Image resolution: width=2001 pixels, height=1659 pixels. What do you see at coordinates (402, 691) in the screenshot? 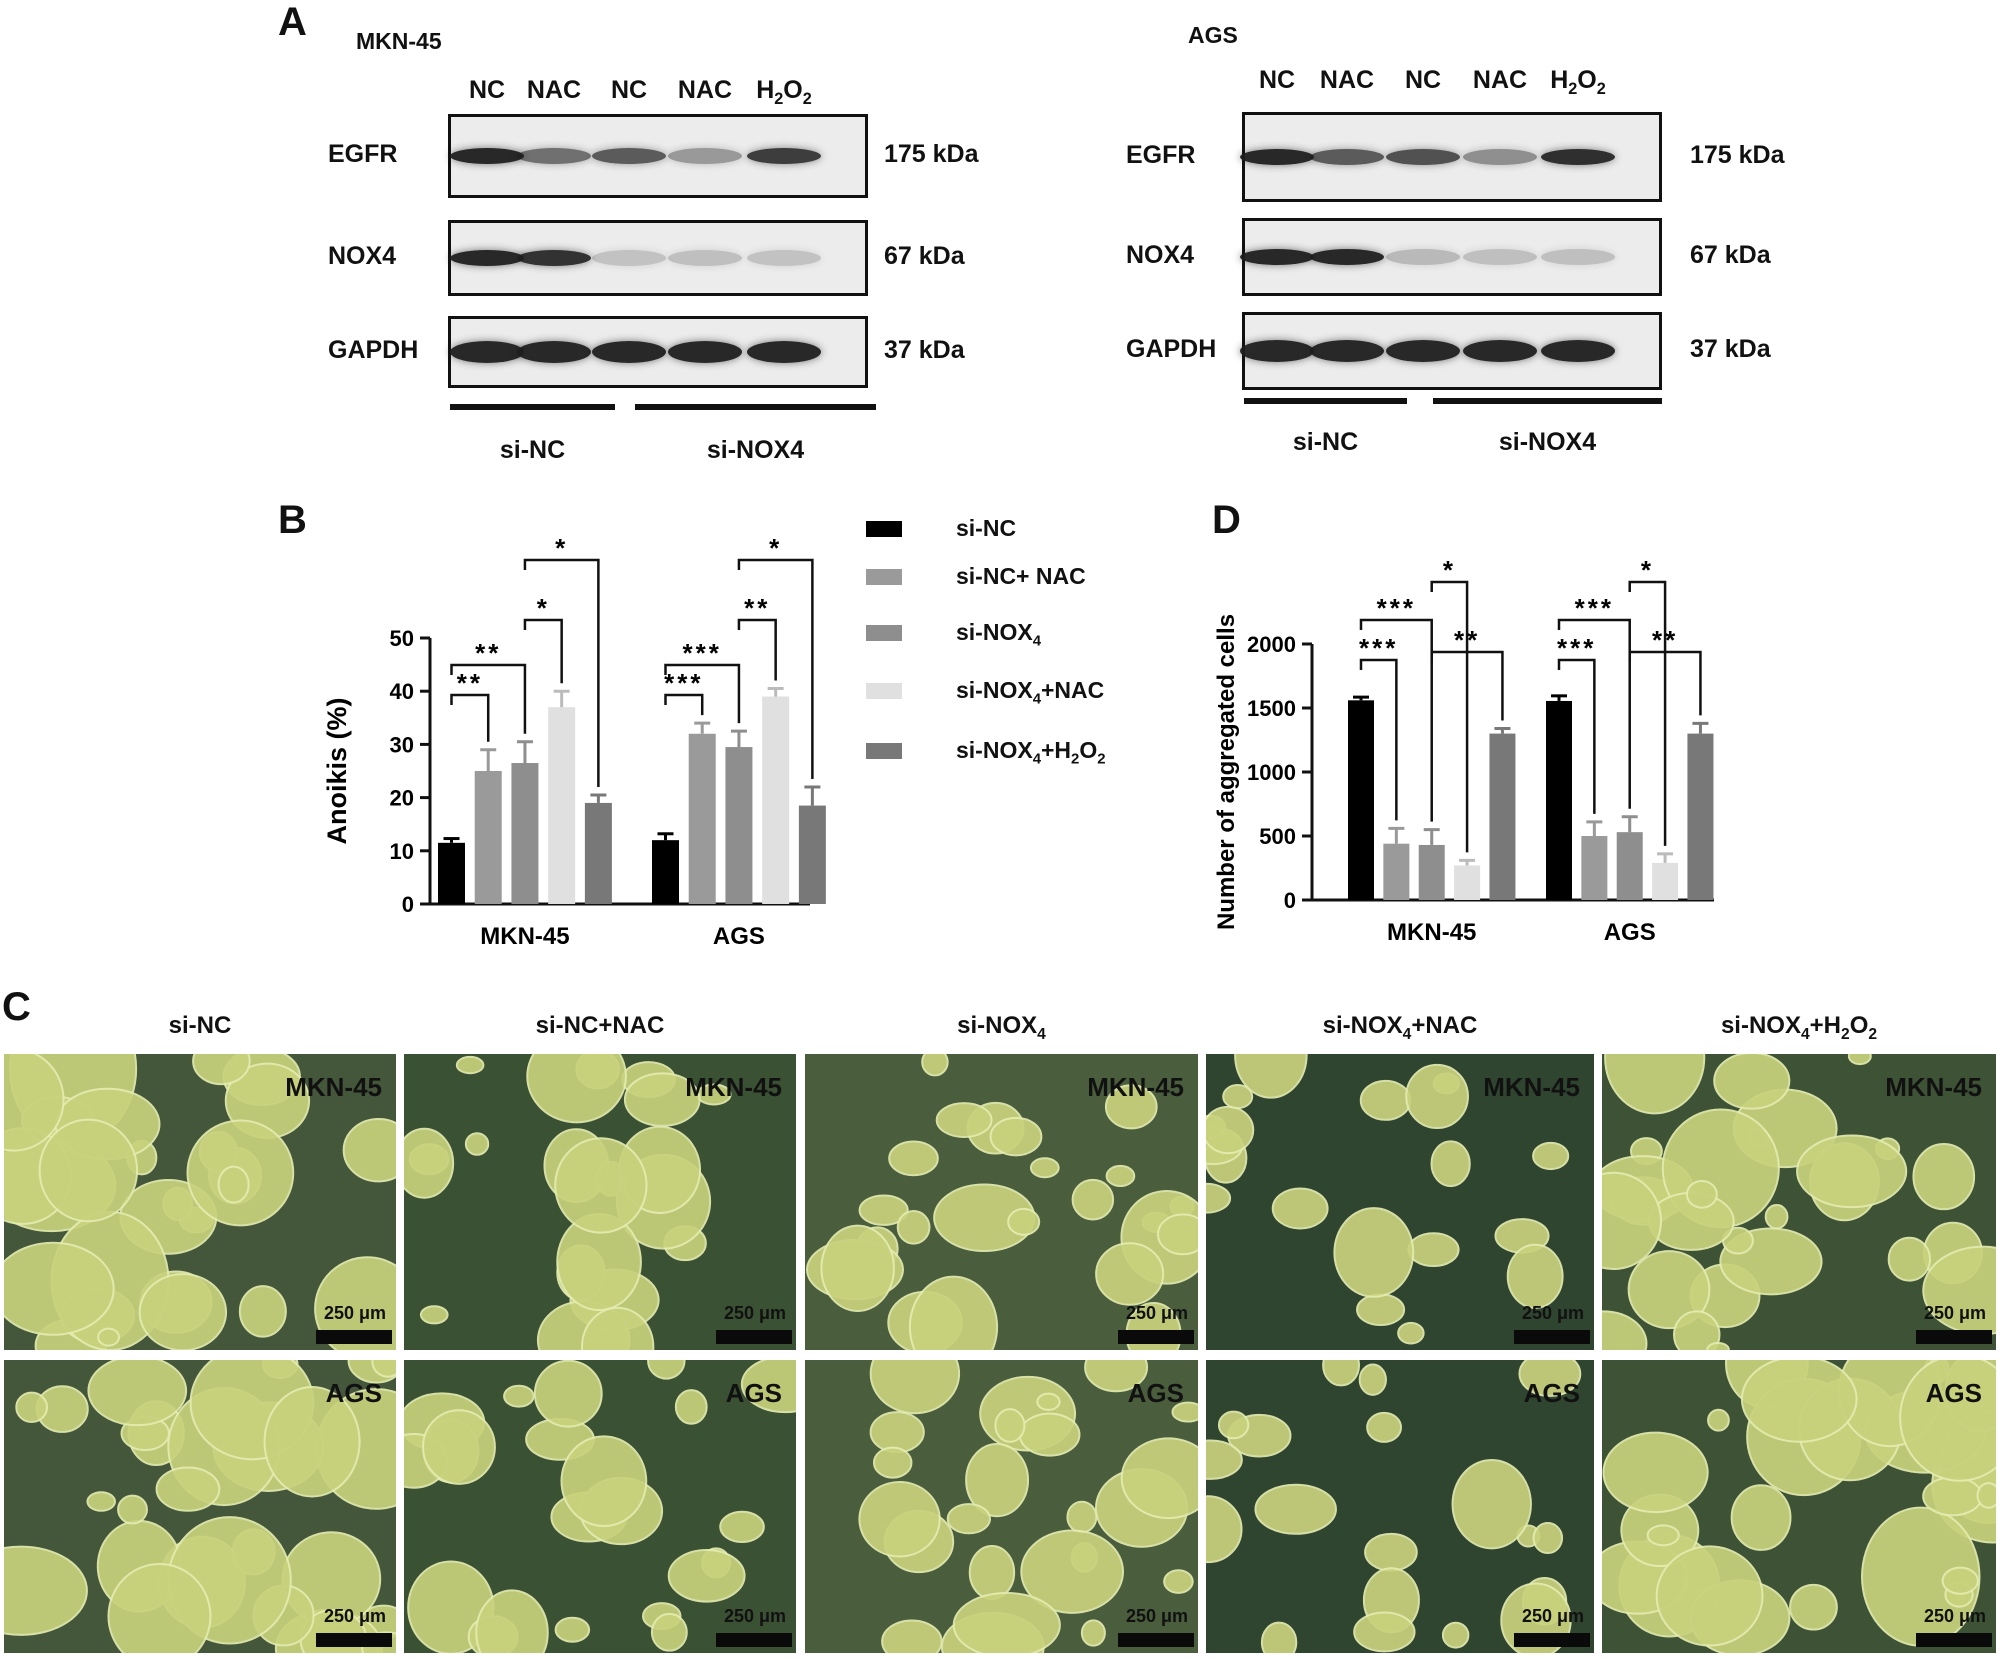
I see `y-tick-label: 40` at bounding box center [402, 691].